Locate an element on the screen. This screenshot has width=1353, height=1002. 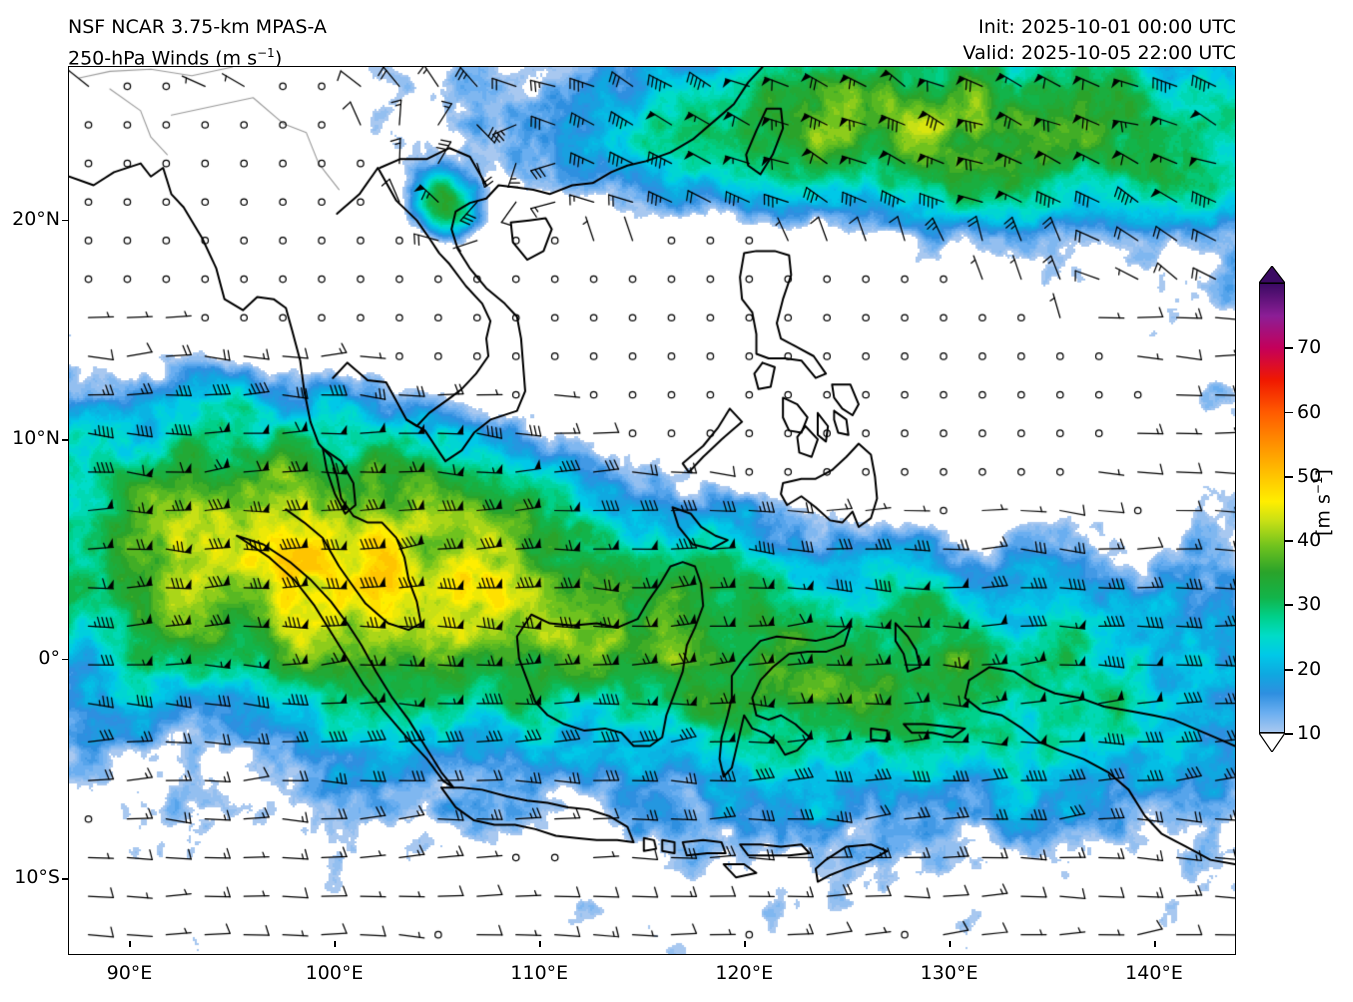
valid-time-label: Valid: 2025-10-05 22:00 UTC is located at coordinates (1099, 53).